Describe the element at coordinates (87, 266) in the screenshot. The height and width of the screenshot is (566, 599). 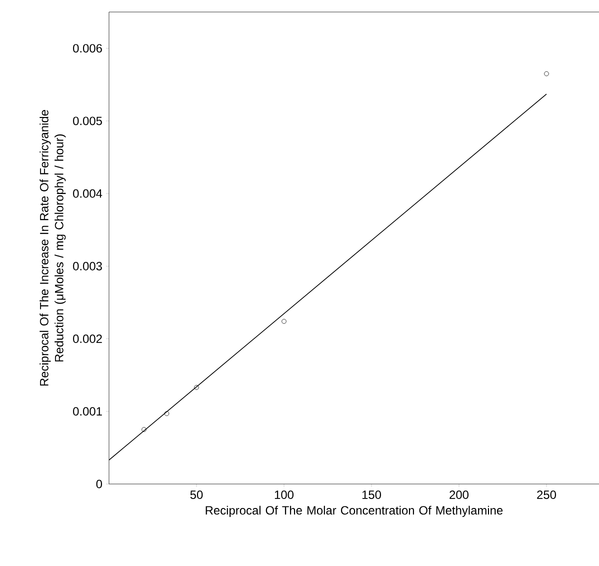
I see `y-tick-label: 0.003` at that location.